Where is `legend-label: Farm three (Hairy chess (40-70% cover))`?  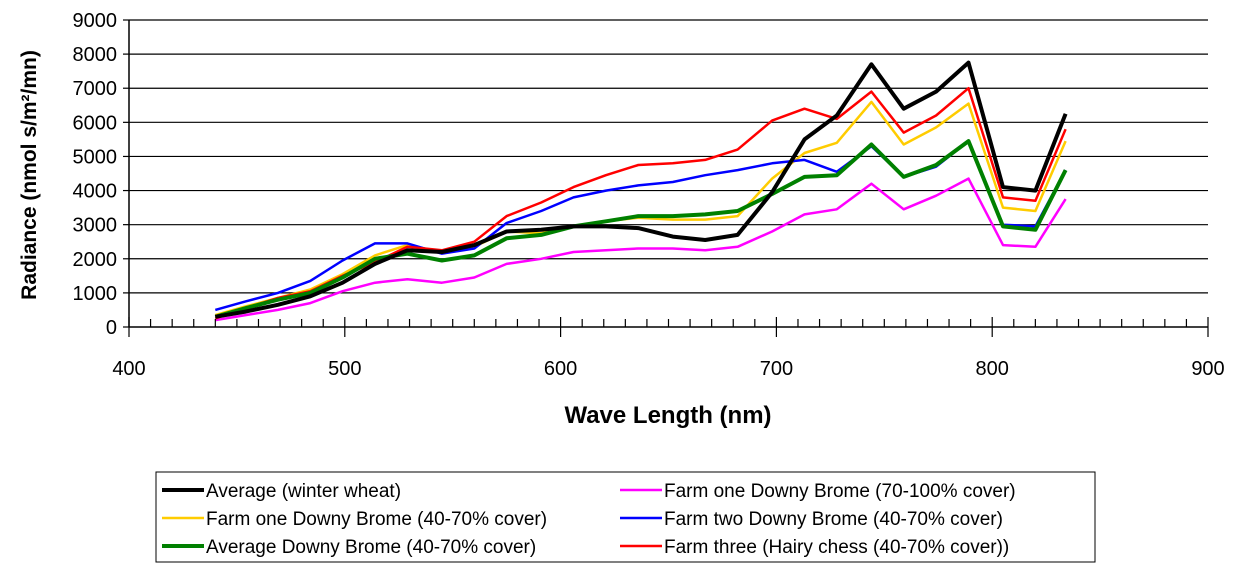 legend-label: Farm three (Hairy chess (40-70% cover)) is located at coordinates (836, 547).